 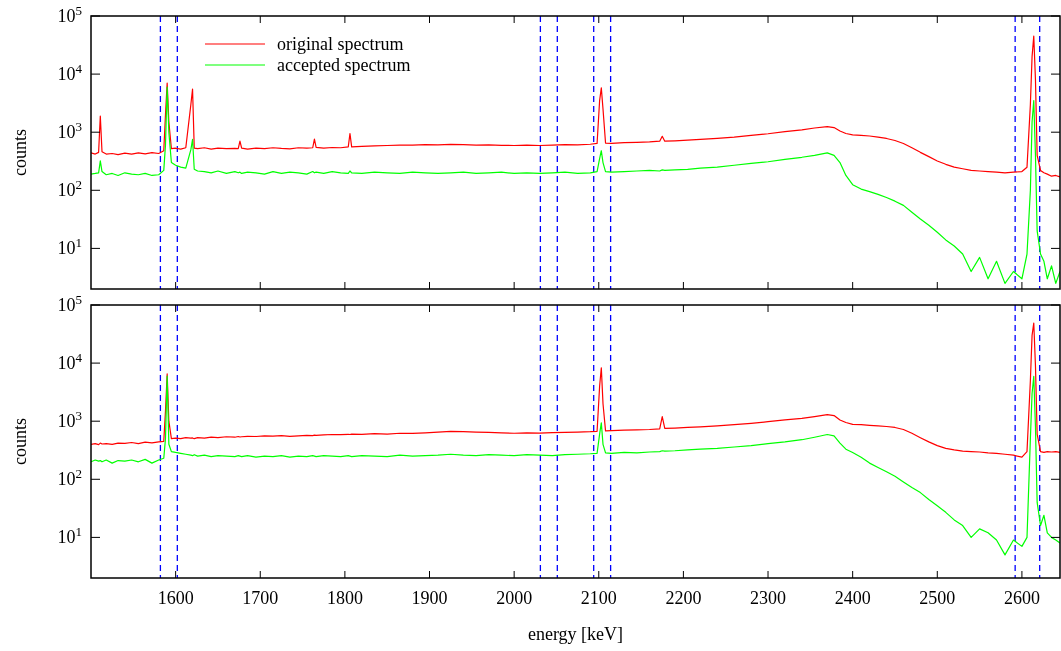 What do you see at coordinates (937, 598) in the screenshot?
I see `x-tick-label: 2500` at bounding box center [937, 598].